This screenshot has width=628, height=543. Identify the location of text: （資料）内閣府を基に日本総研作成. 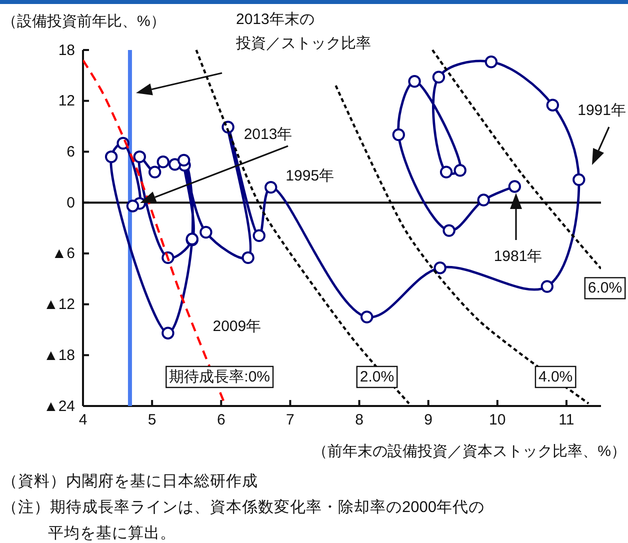
(130, 481).